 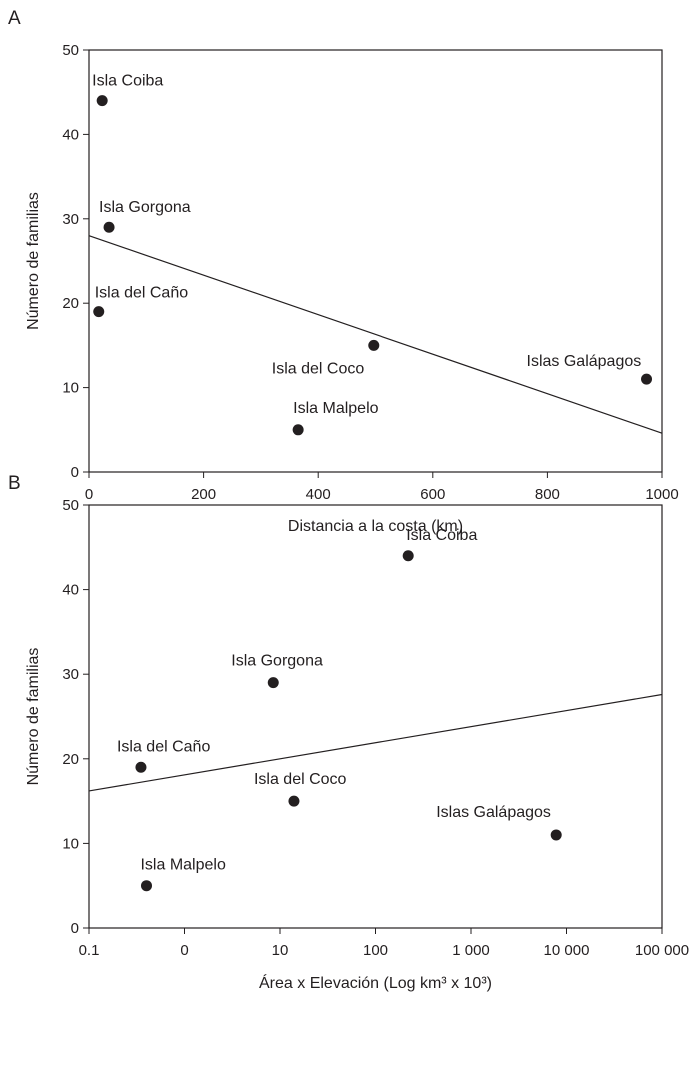 What do you see at coordinates (318, 494) in the screenshot?
I see `x-tick-label: 400` at bounding box center [318, 494].